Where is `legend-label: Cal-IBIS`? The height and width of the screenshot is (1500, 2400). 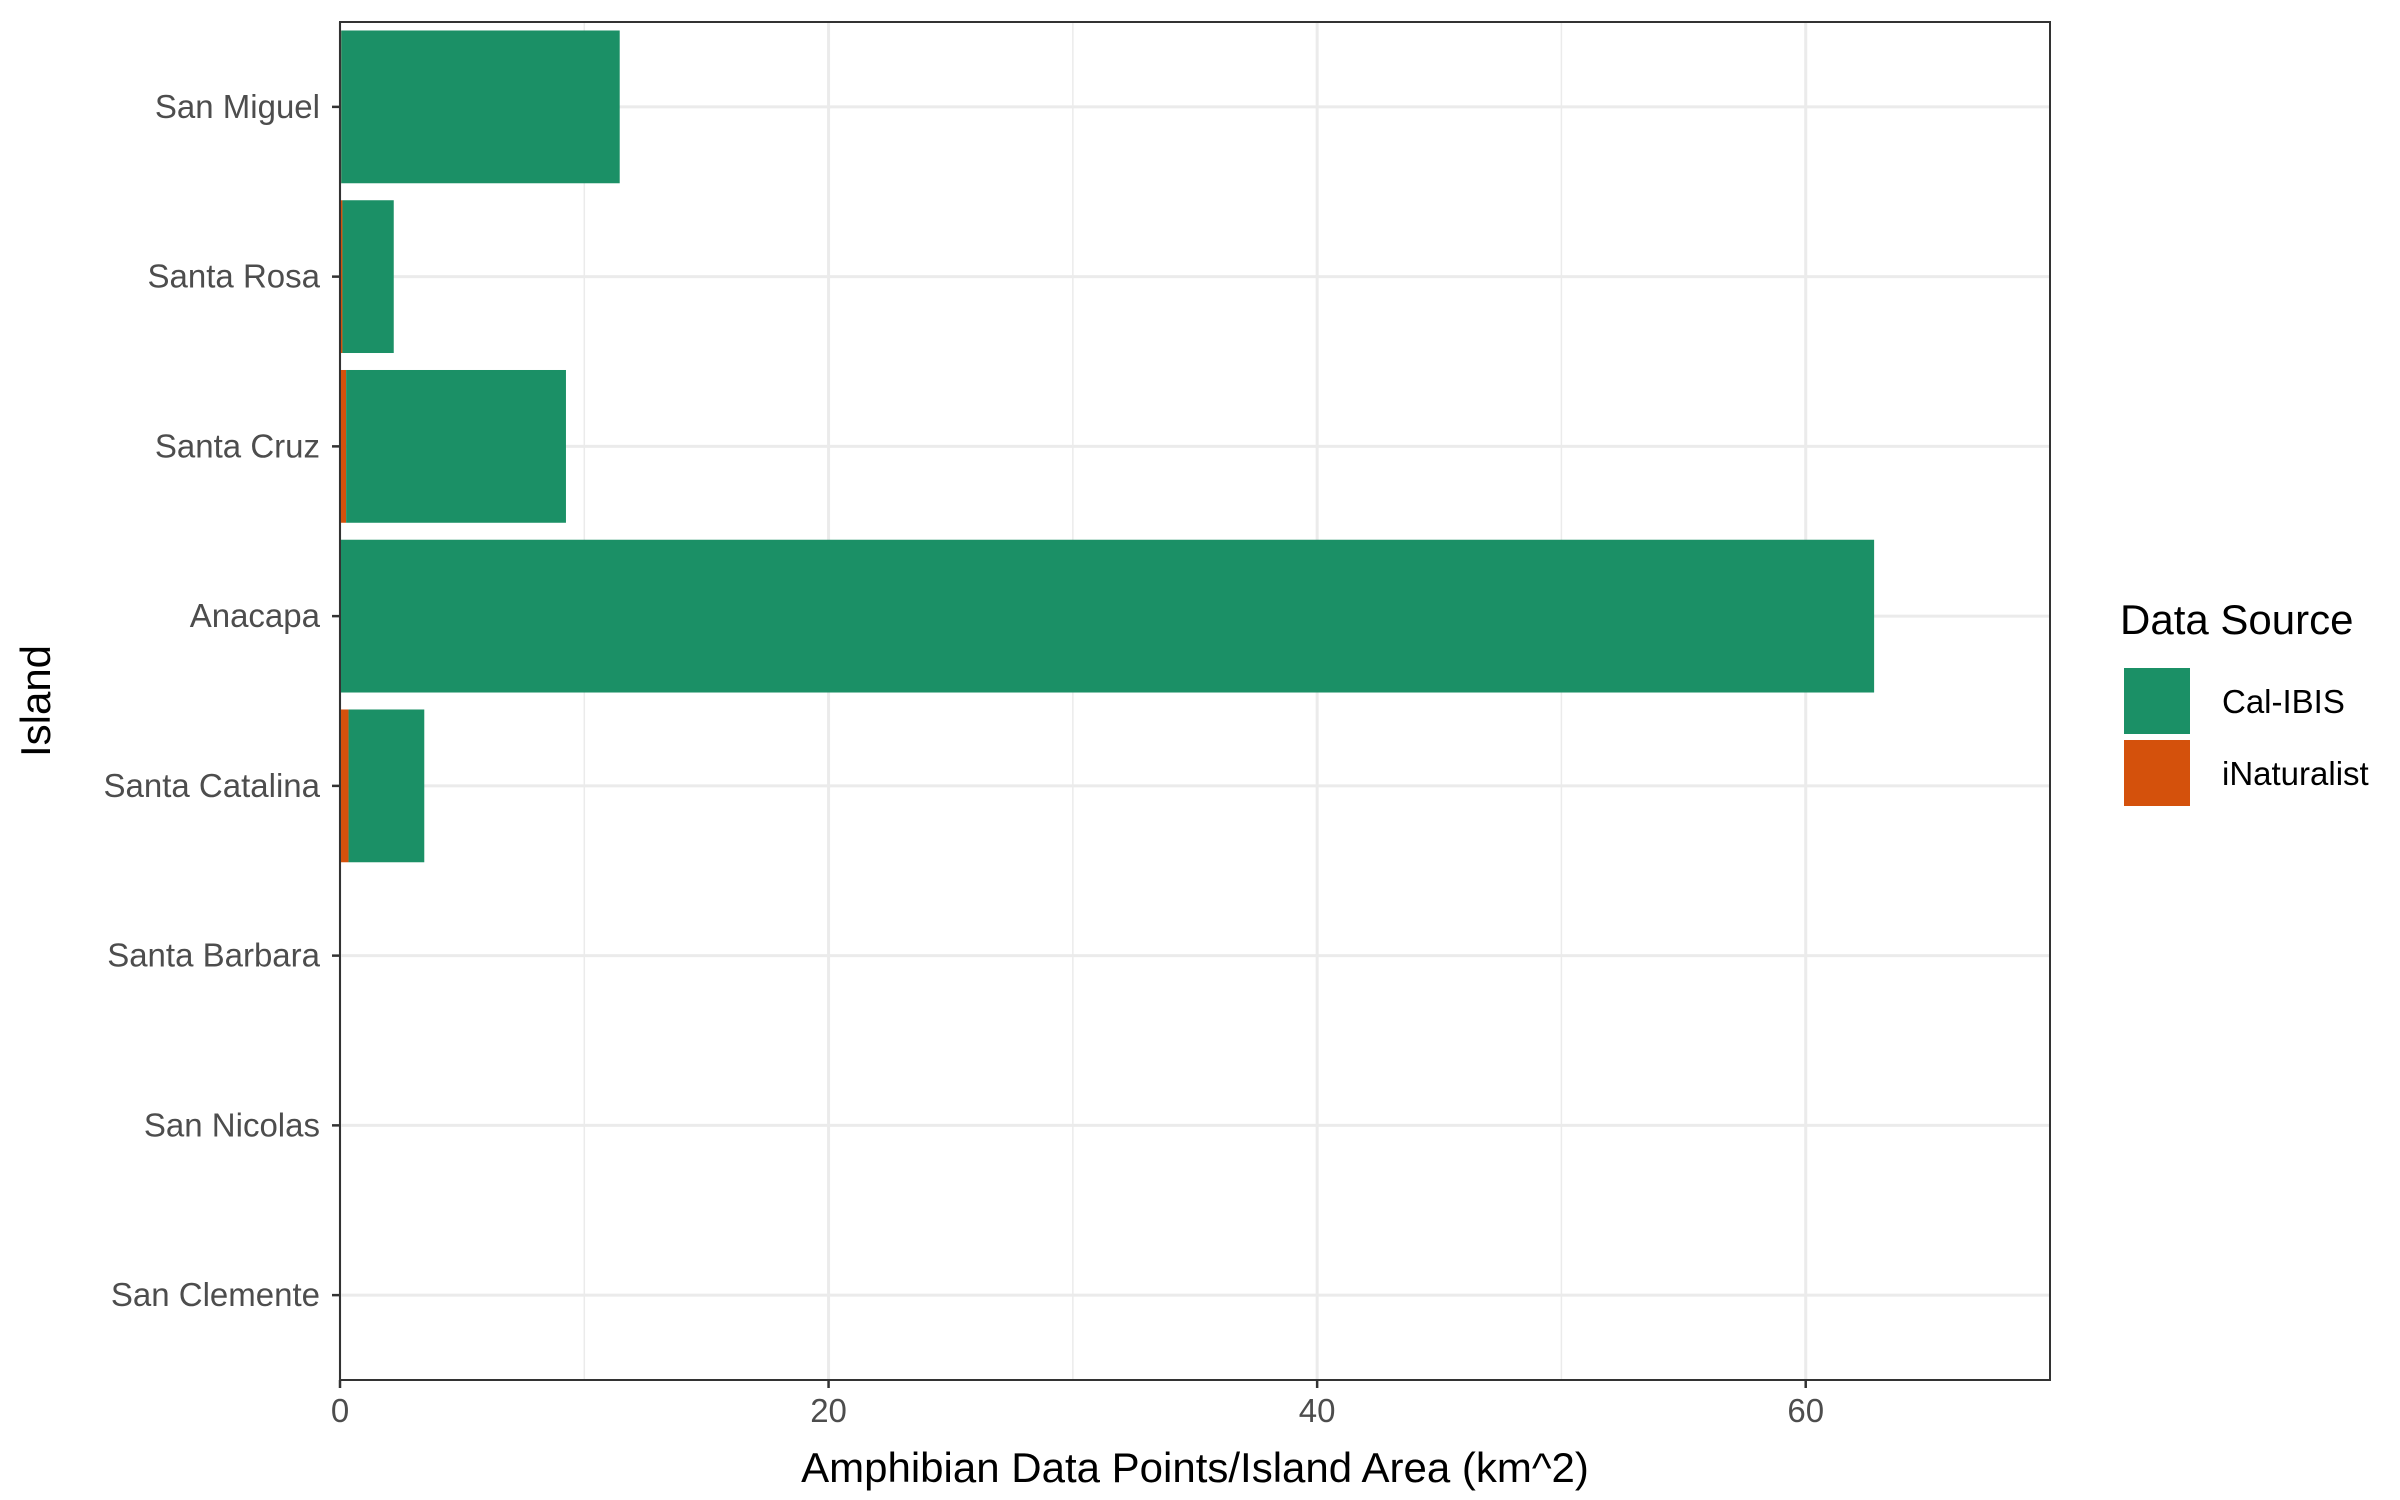
legend-label: Cal-IBIS is located at coordinates (2283, 701).